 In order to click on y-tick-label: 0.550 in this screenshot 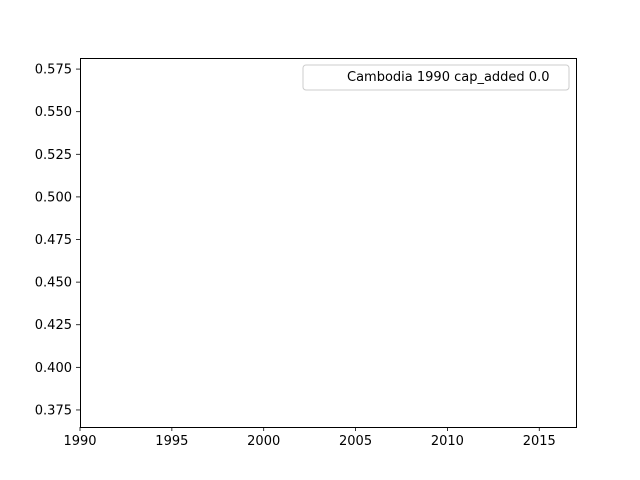, I will do `click(53, 112)`.